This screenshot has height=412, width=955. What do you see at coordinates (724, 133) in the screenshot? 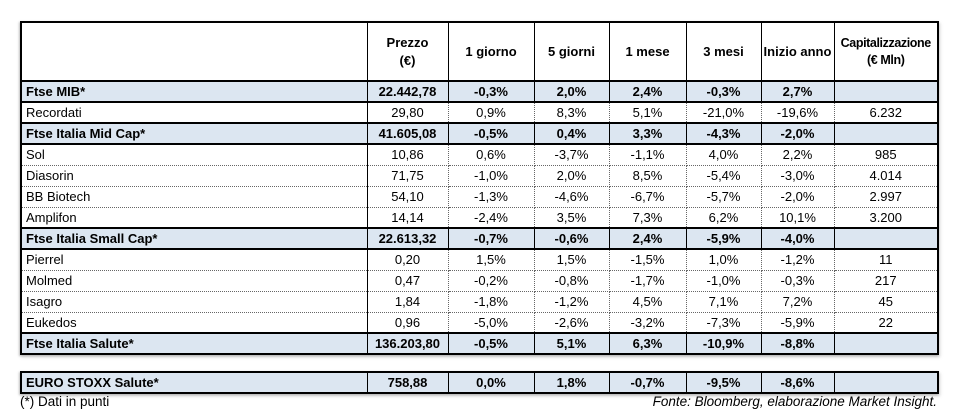
I see `value-cell: -4,3%` at bounding box center [724, 133].